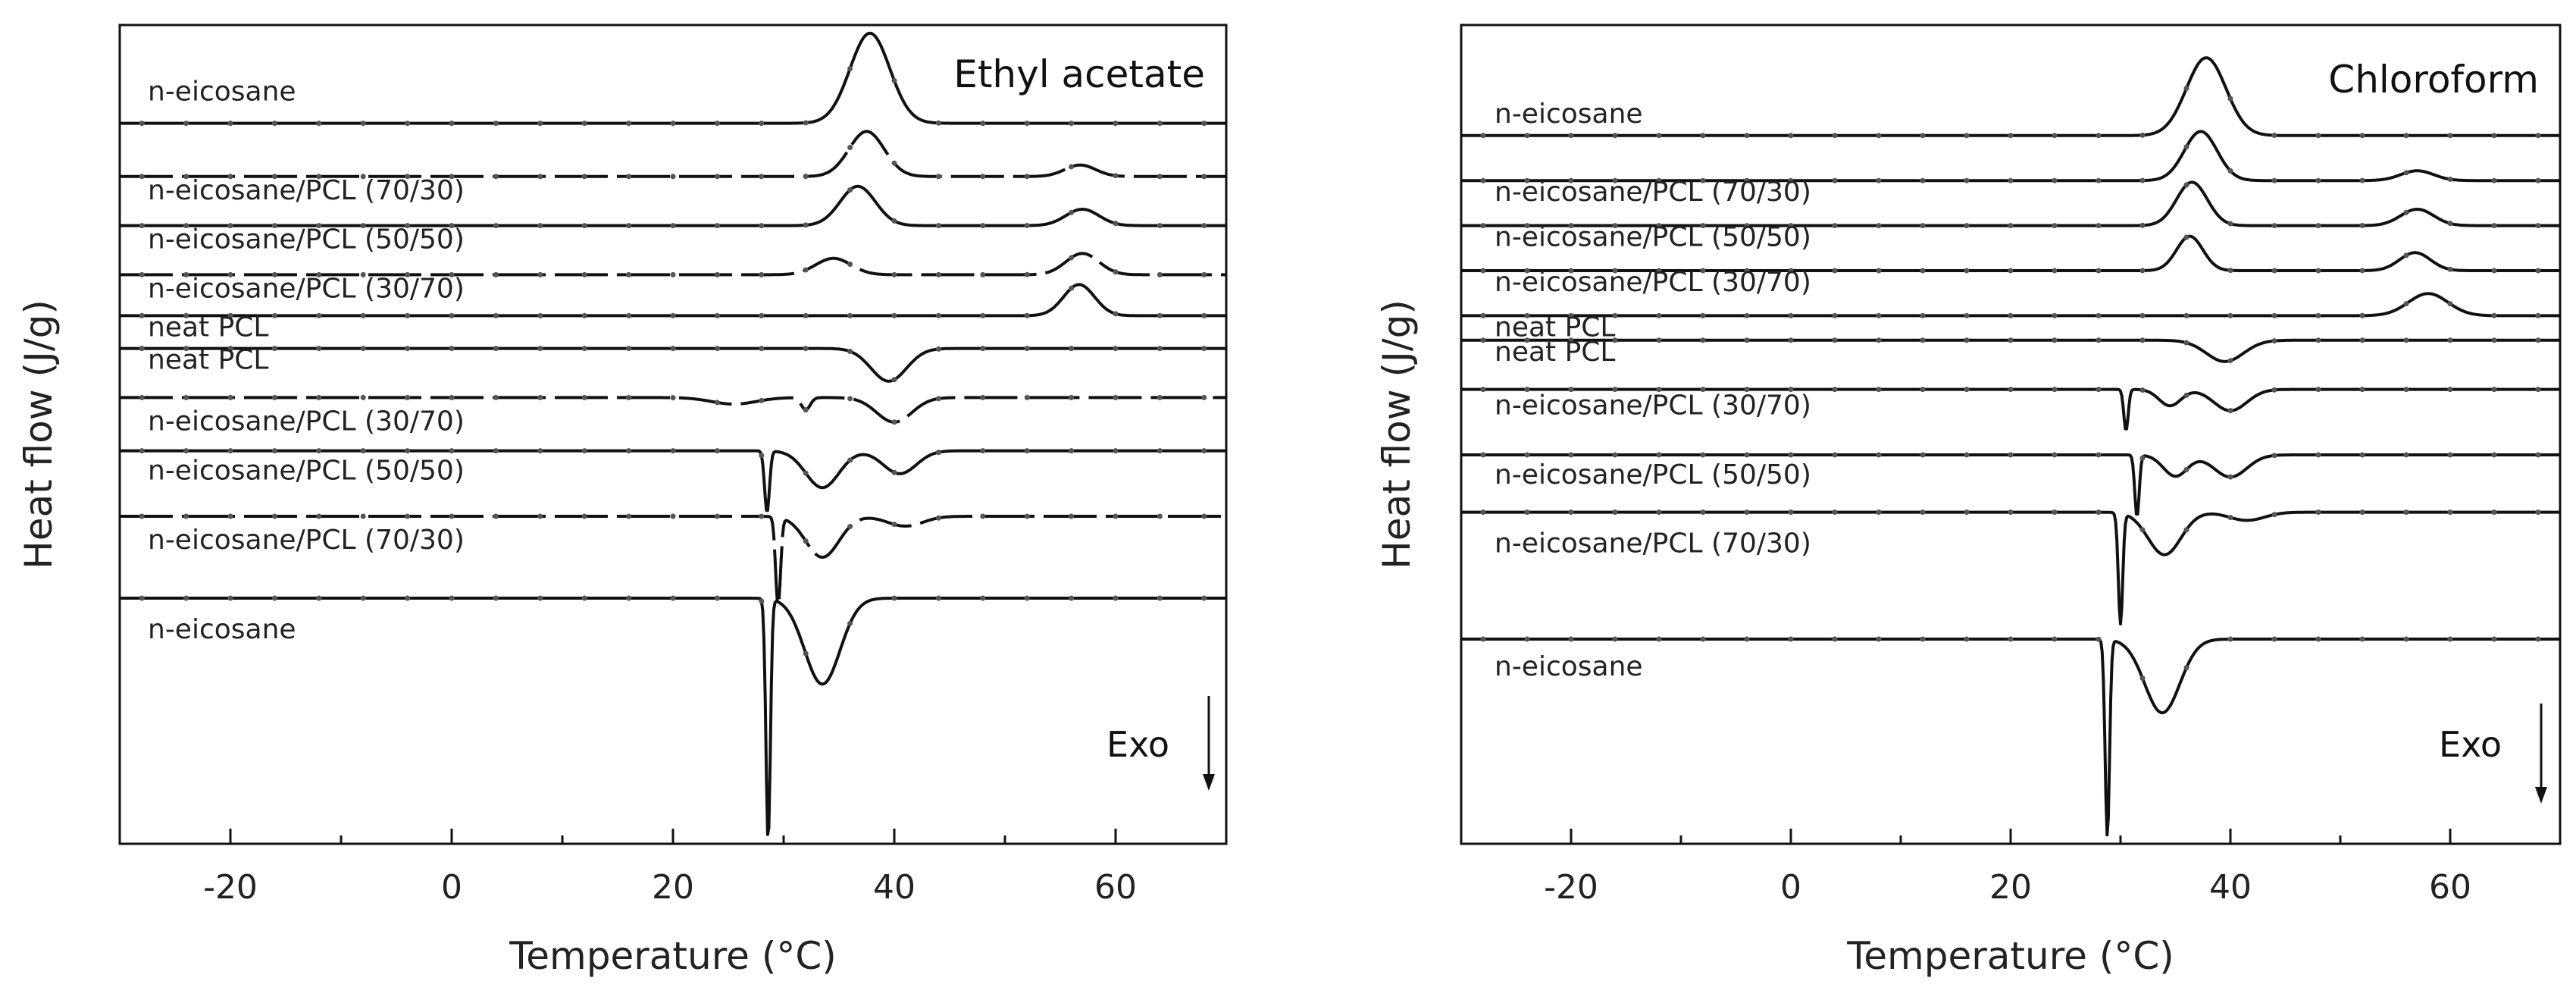 The height and width of the screenshot is (1003, 2576). I want to click on x-tick-label: 0, so click(1790, 887).